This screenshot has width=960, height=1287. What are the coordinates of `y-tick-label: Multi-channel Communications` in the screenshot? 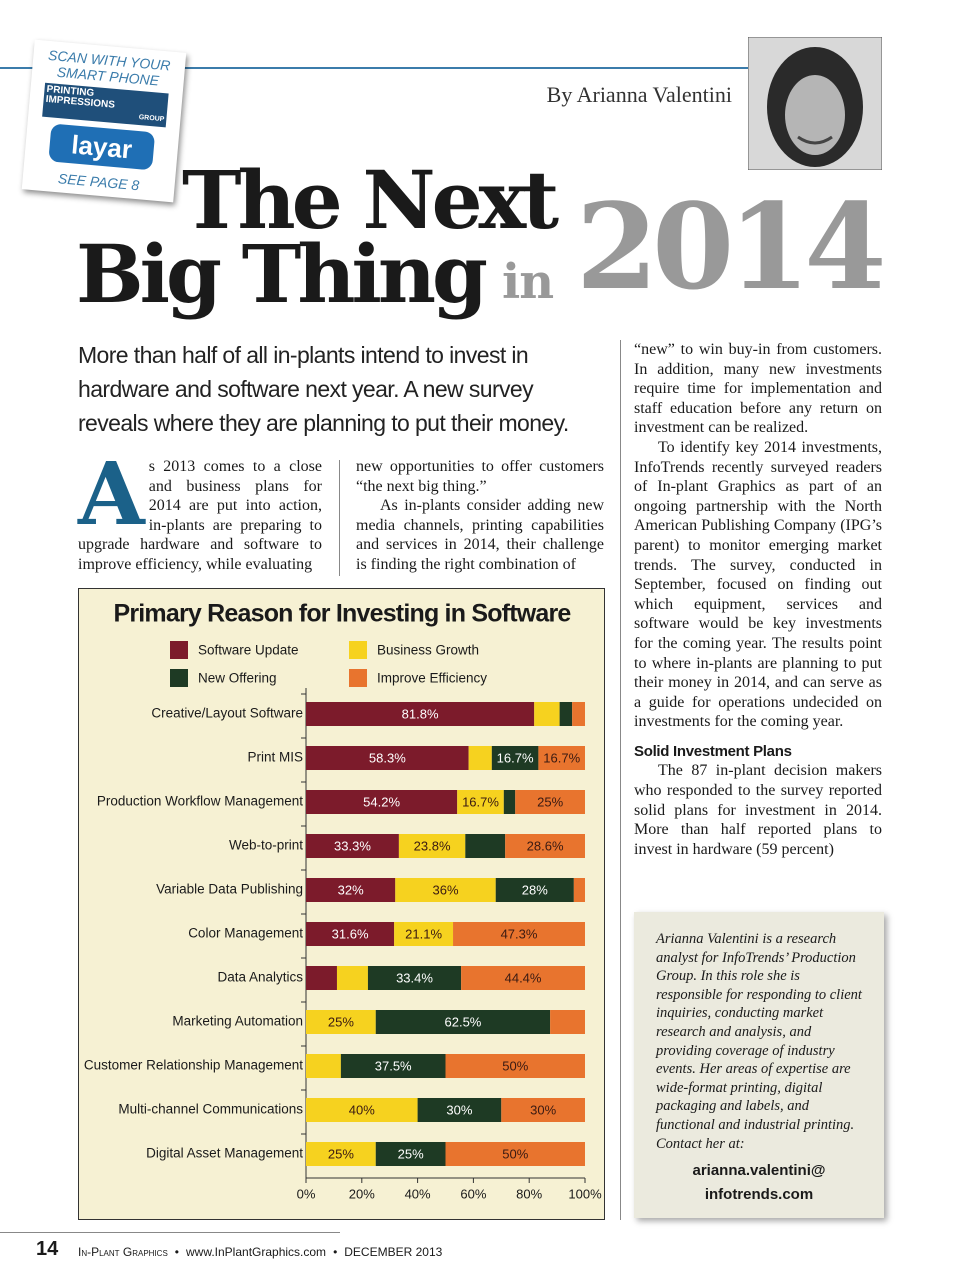 It's located at (210, 1109).